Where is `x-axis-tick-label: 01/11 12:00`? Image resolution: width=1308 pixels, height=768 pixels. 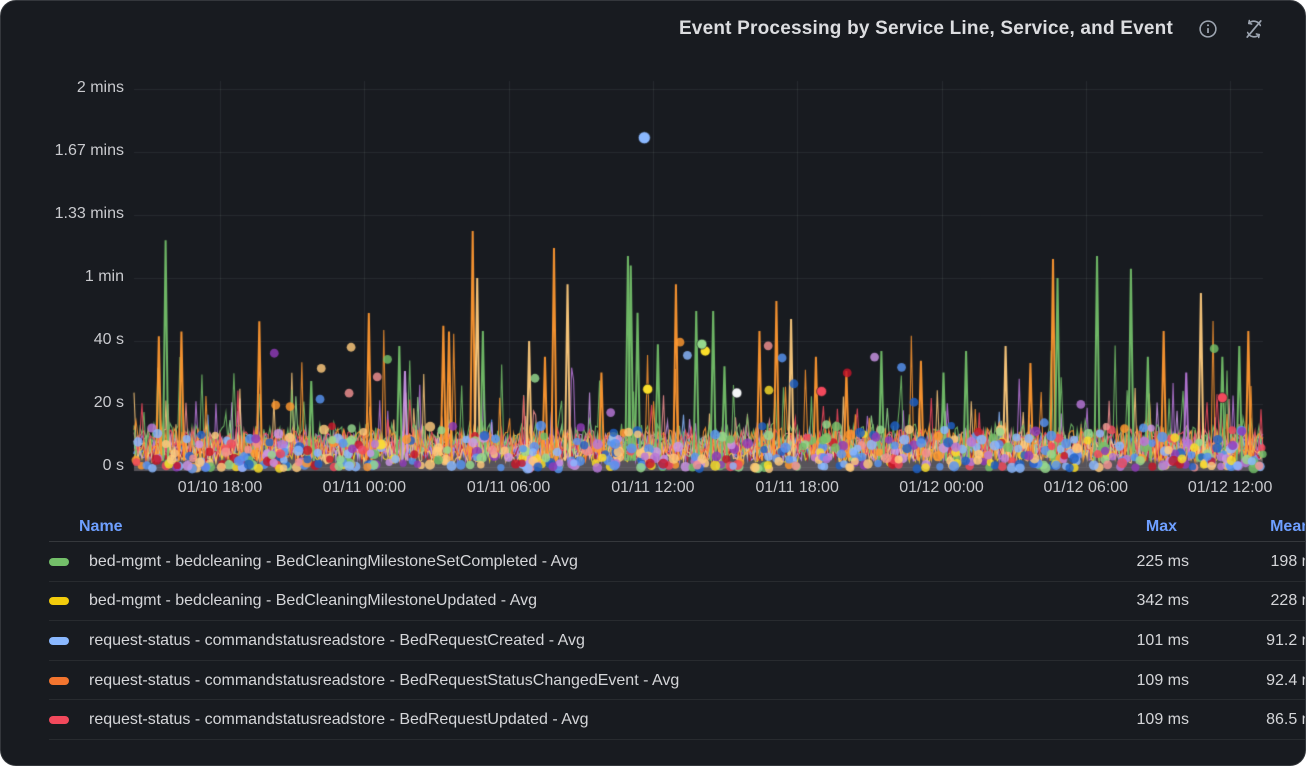 x-axis-tick-label: 01/11 12:00 is located at coordinates (653, 487).